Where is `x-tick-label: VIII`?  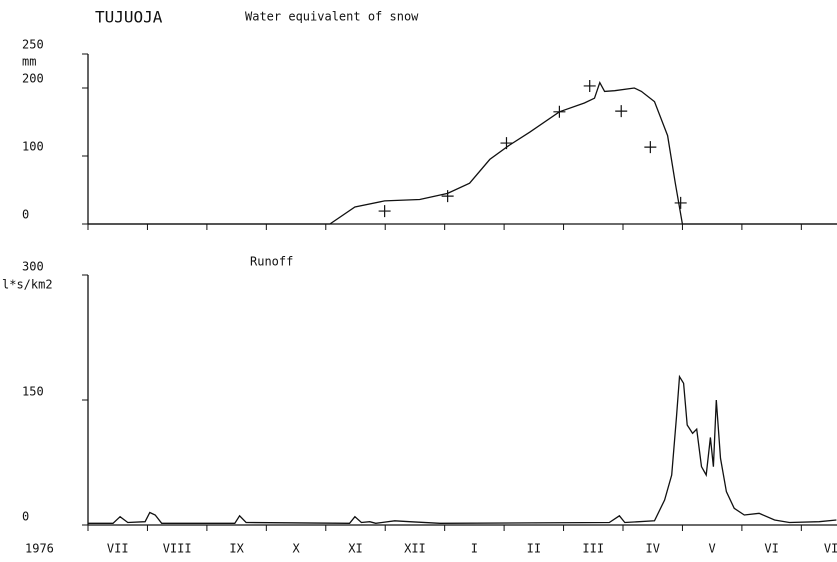 x-tick-label: VIII is located at coordinates (177, 549).